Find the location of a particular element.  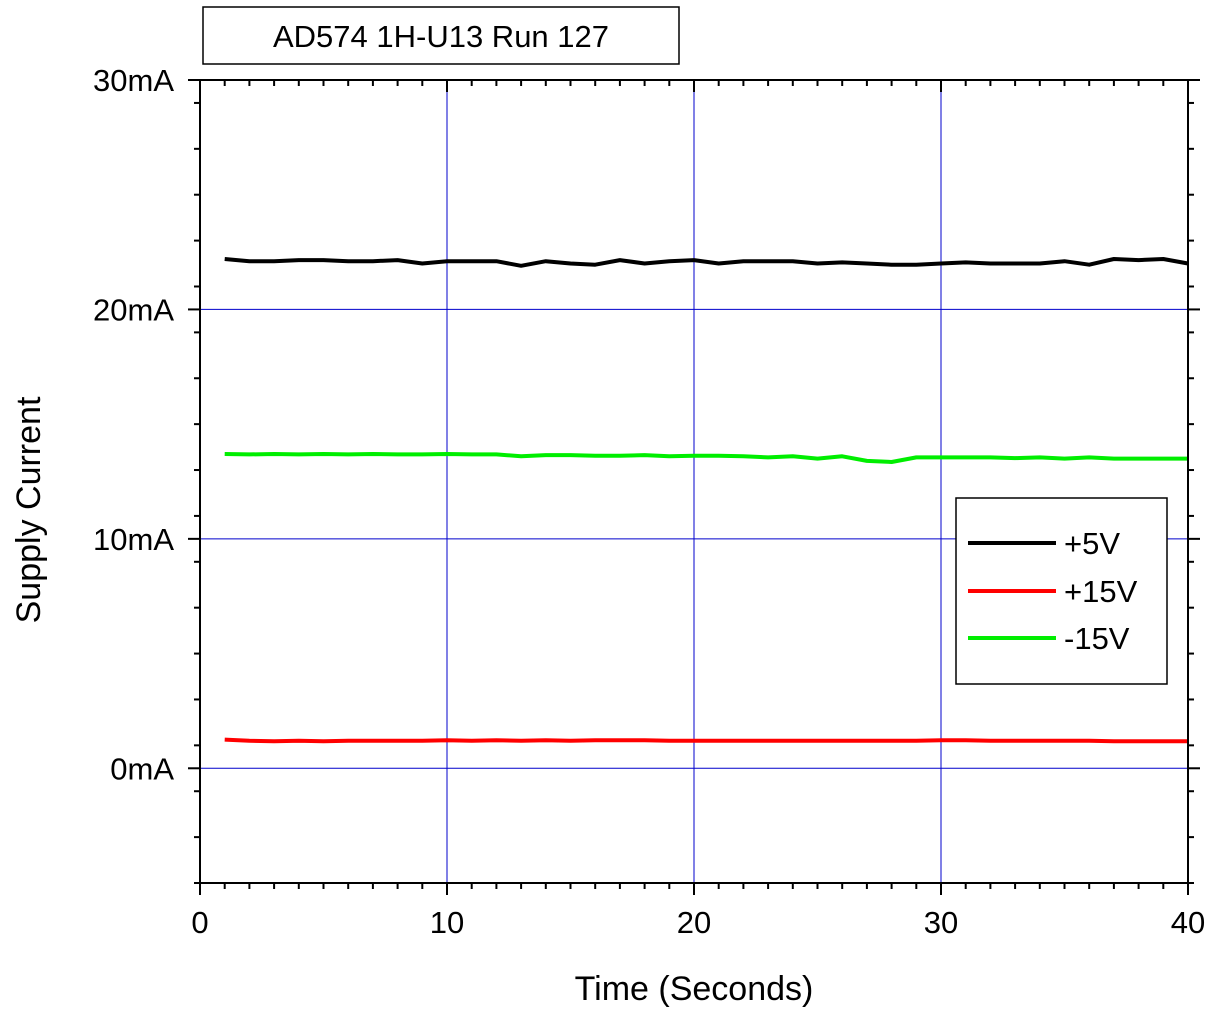

legend-label-1: +15V is located at coordinates (1101, 591).